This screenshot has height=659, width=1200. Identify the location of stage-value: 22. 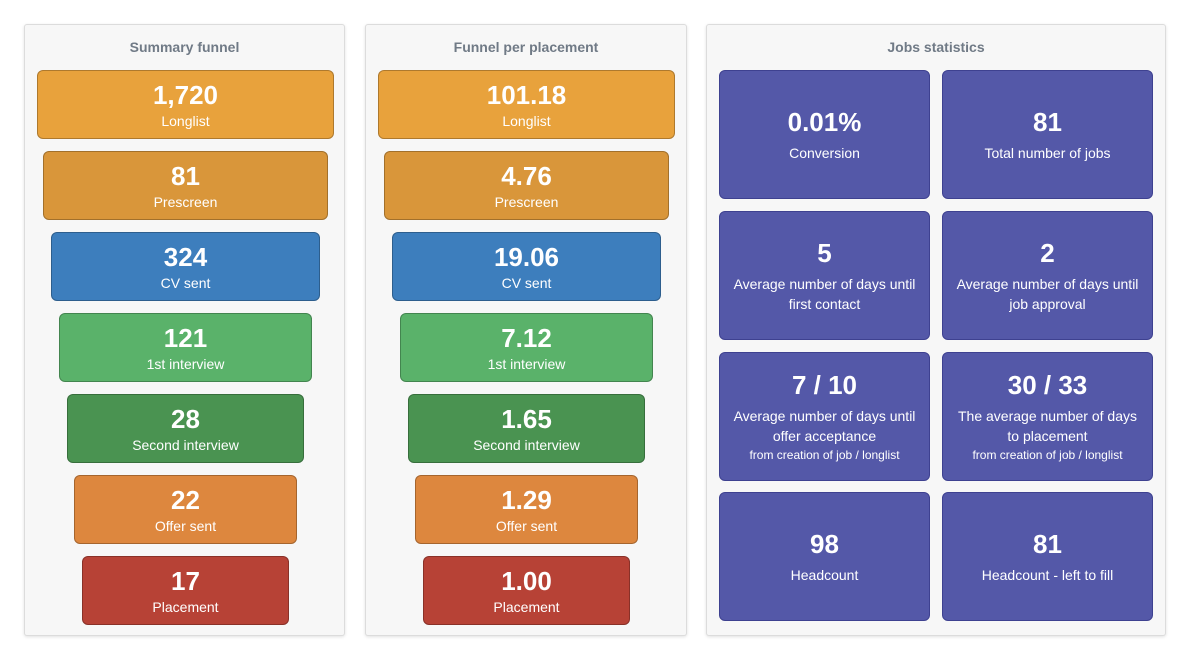
(185, 500).